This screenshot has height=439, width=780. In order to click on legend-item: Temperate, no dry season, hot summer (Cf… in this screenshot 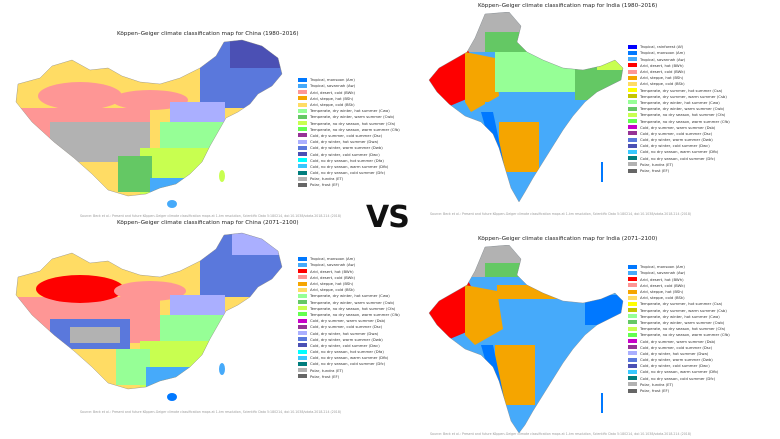, I will do `click(349, 123)`.